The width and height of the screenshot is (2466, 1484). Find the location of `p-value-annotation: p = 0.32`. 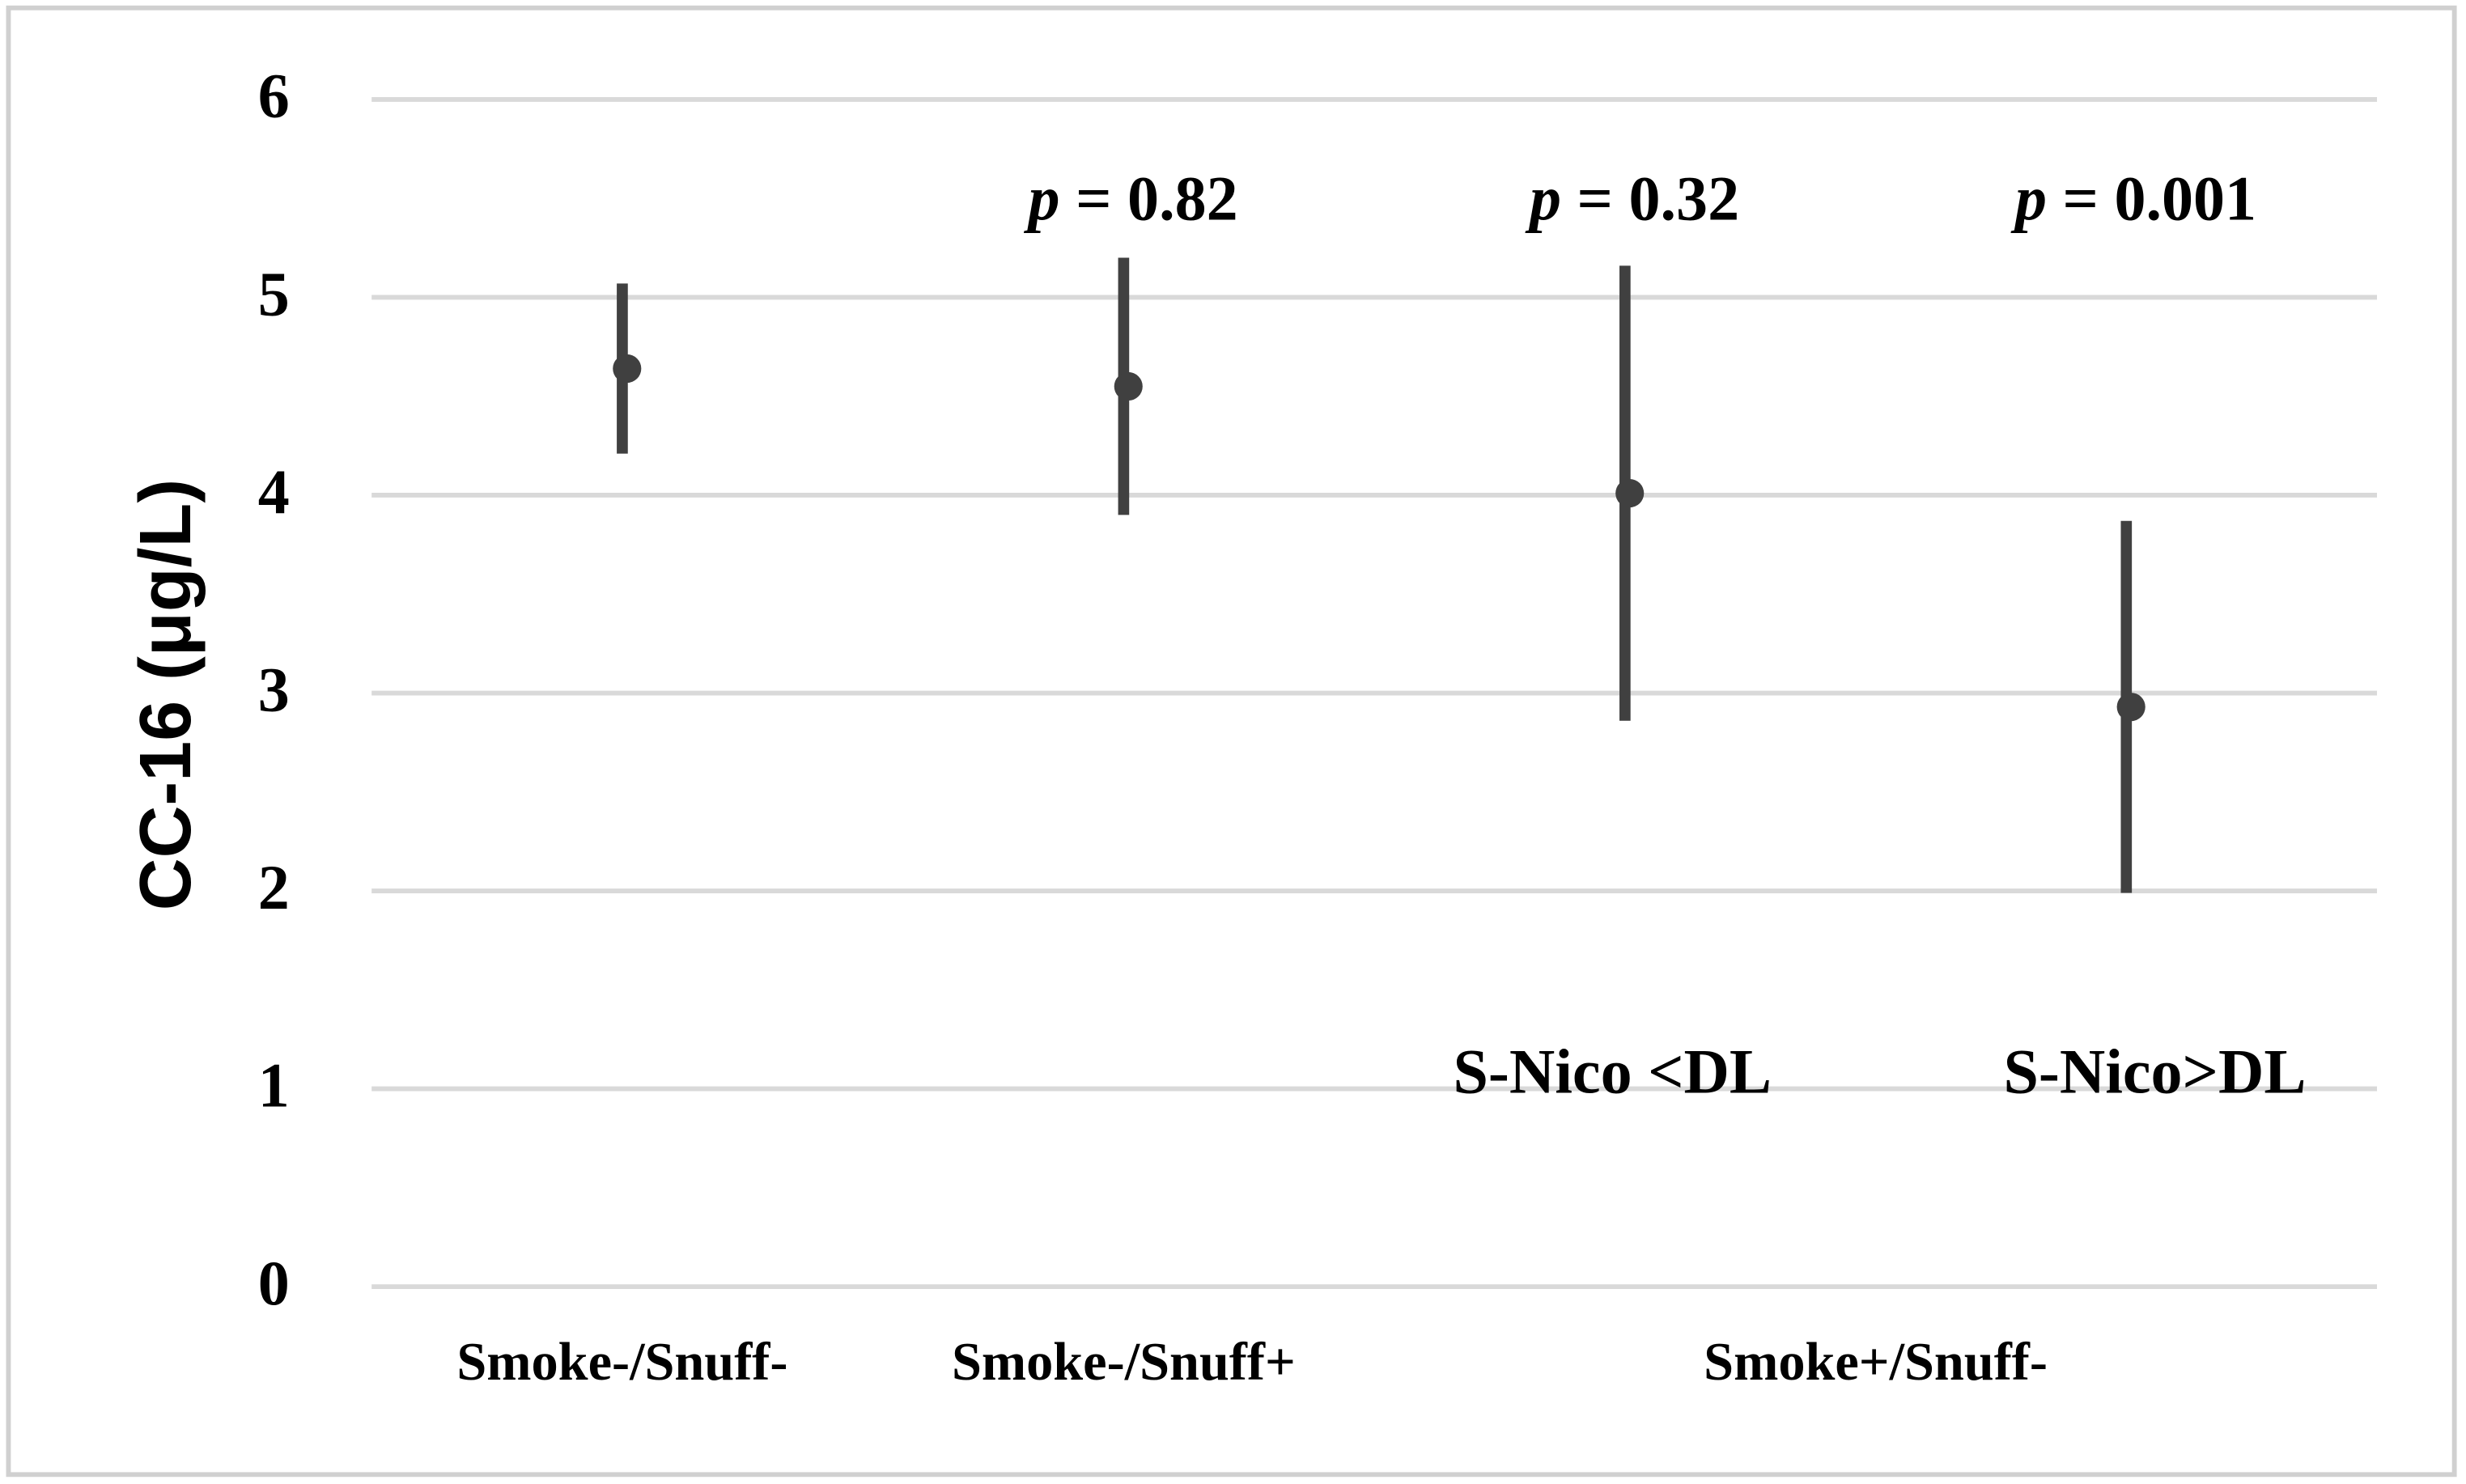

p-value-annotation: p = 0.32 is located at coordinates (1632, 199).